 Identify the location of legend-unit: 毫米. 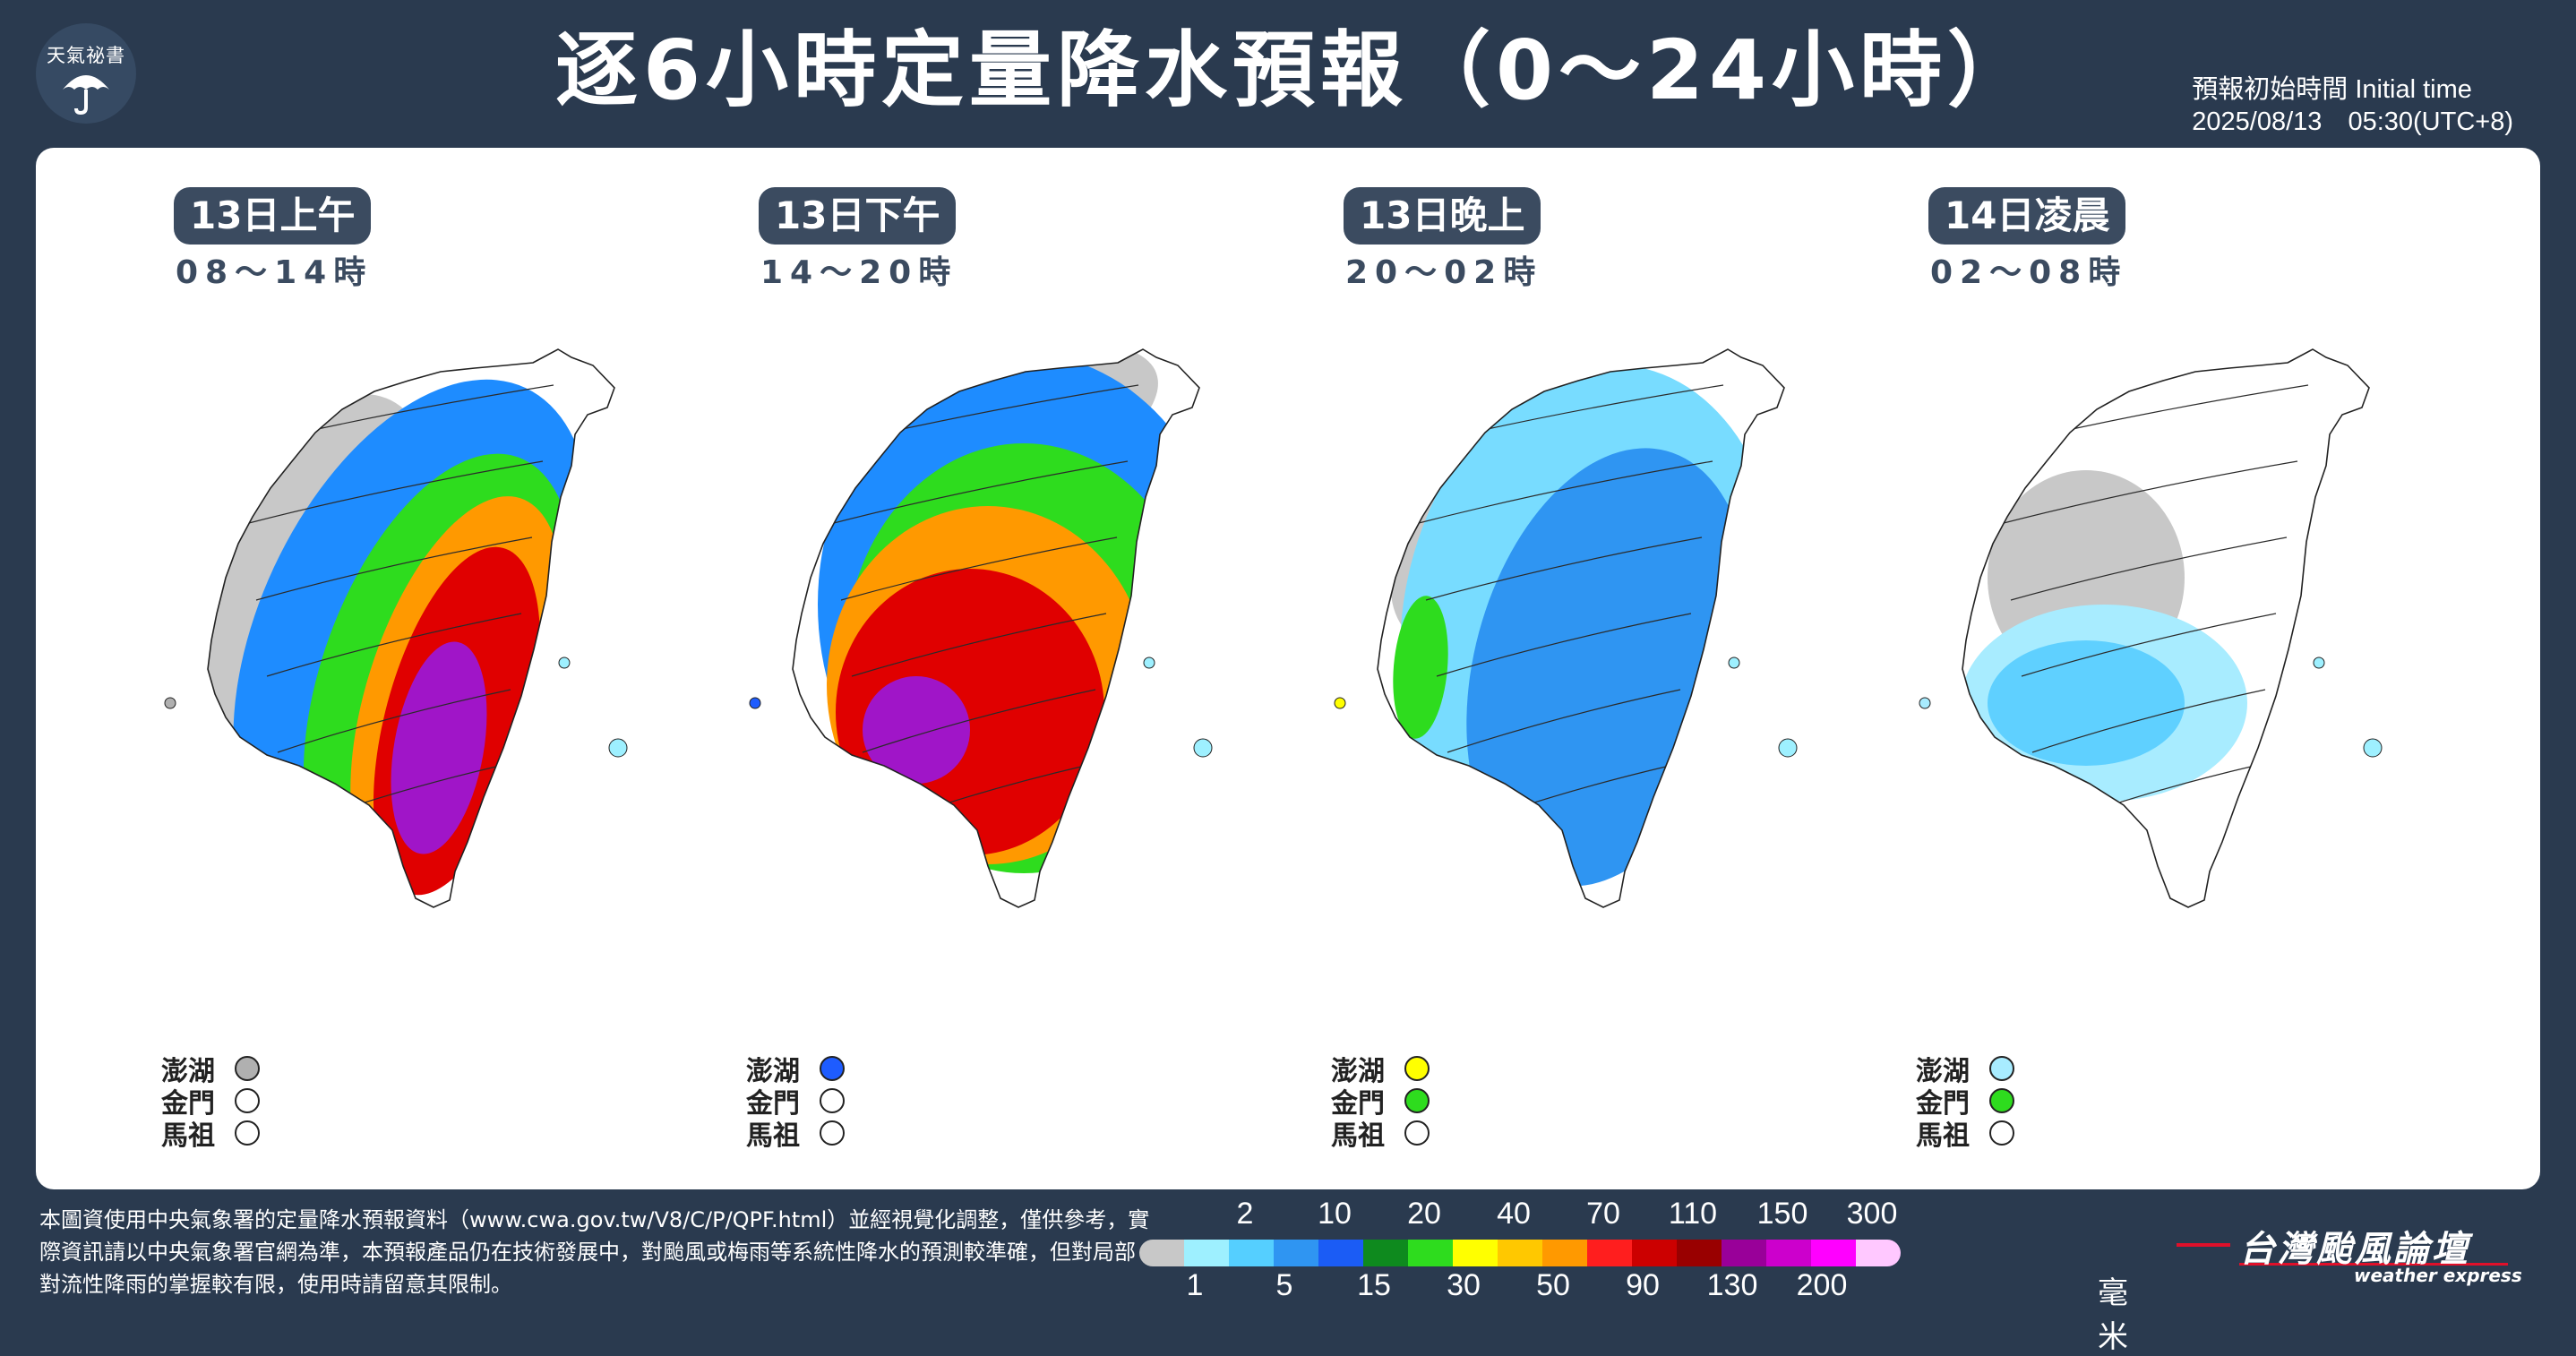
(2113, 1315).